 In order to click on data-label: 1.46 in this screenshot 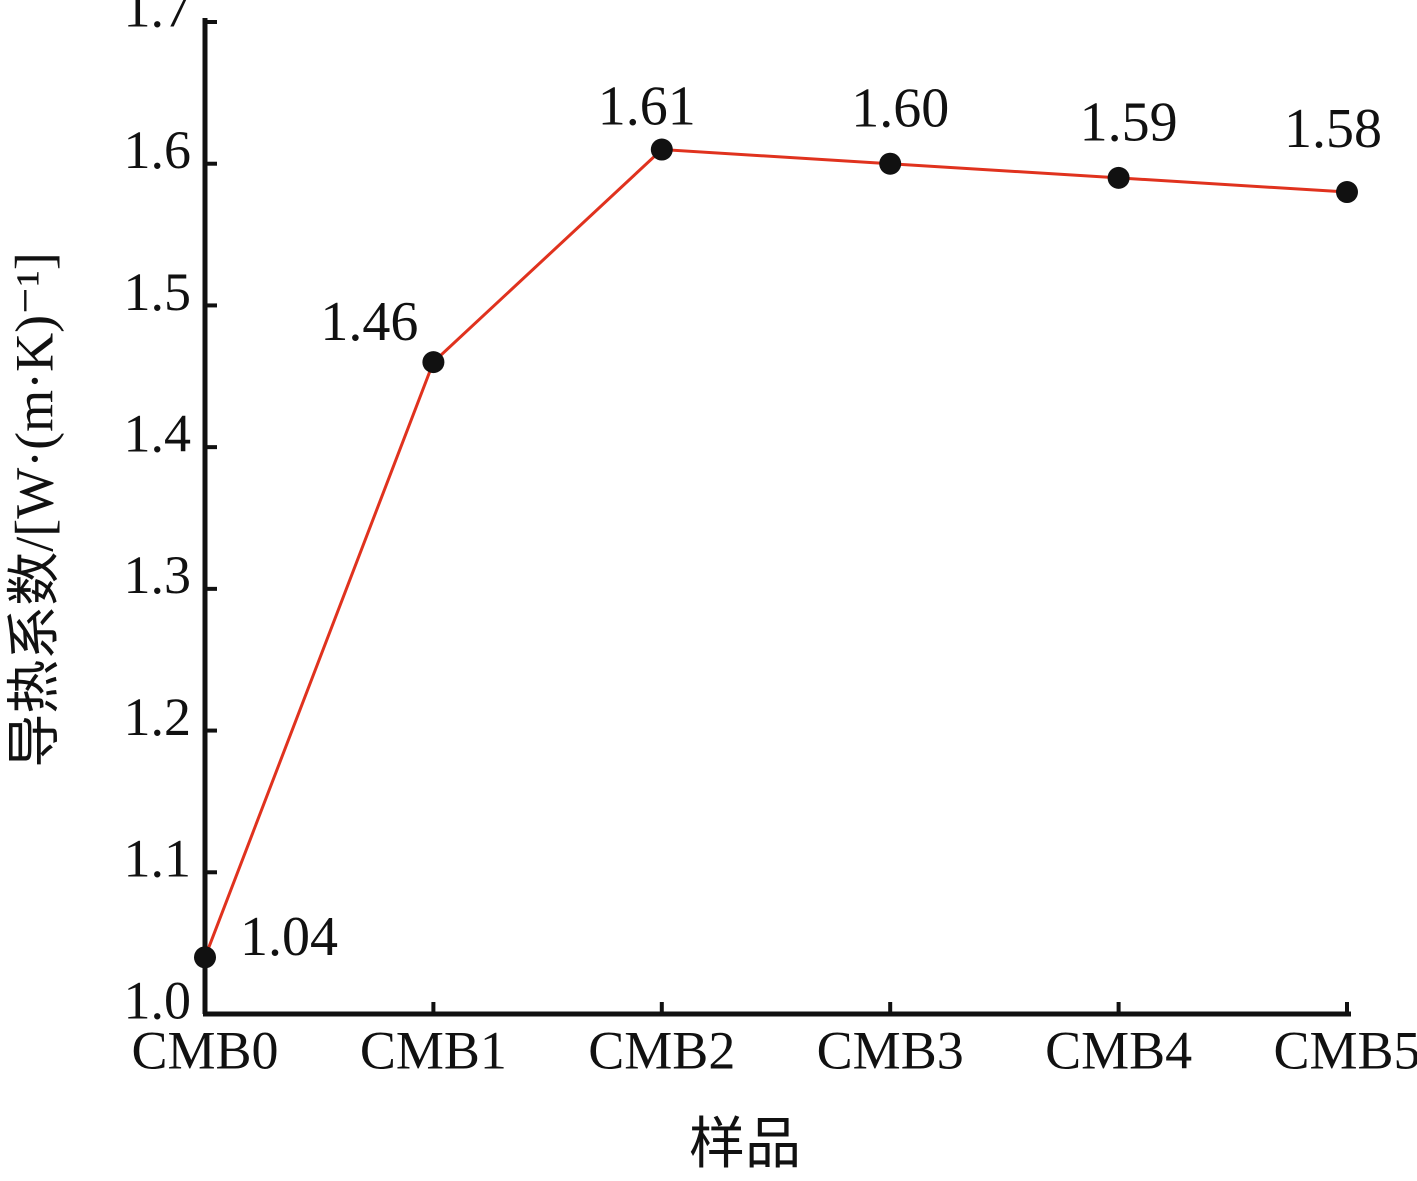, I will do `click(369, 322)`.